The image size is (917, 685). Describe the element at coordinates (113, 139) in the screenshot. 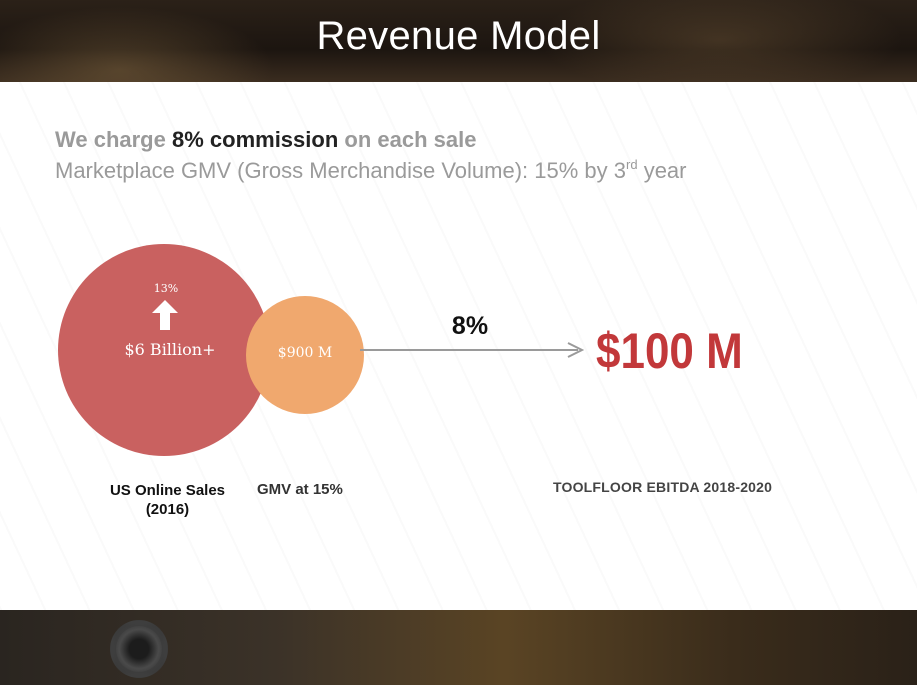

I see `commission-text-1: We charge` at that location.